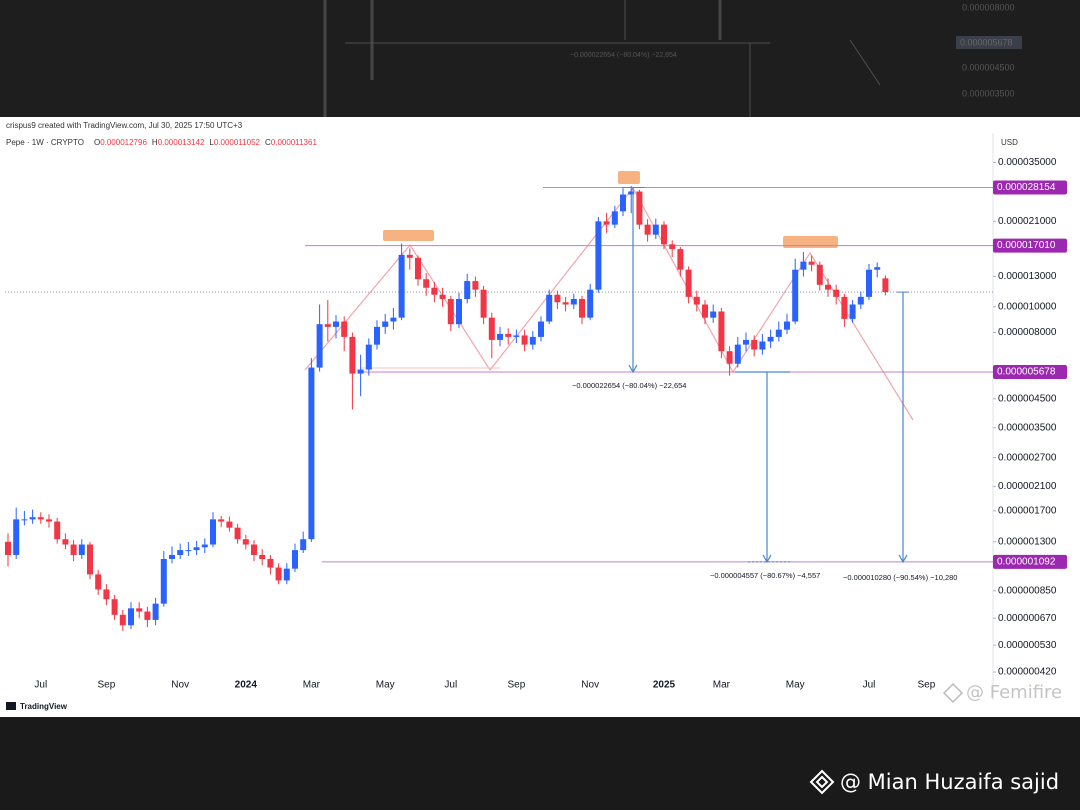  What do you see at coordinates (722, 685) in the screenshot?
I see `x-tick-label: Mar` at bounding box center [722, 685].